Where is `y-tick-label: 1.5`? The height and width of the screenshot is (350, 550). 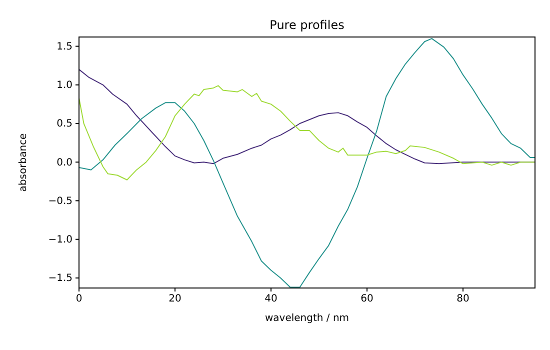
y-tick-label: 1.5 is located at coordinates (64, 46).